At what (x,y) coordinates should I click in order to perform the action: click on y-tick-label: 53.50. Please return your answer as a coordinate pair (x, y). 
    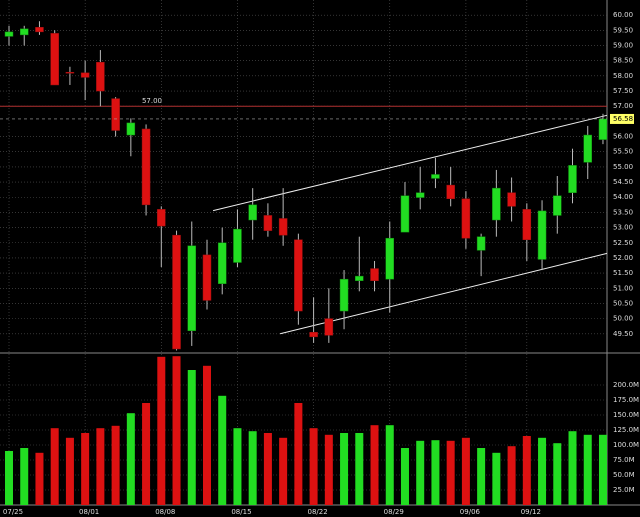
    Looking at the image, I should click on (623, 212).